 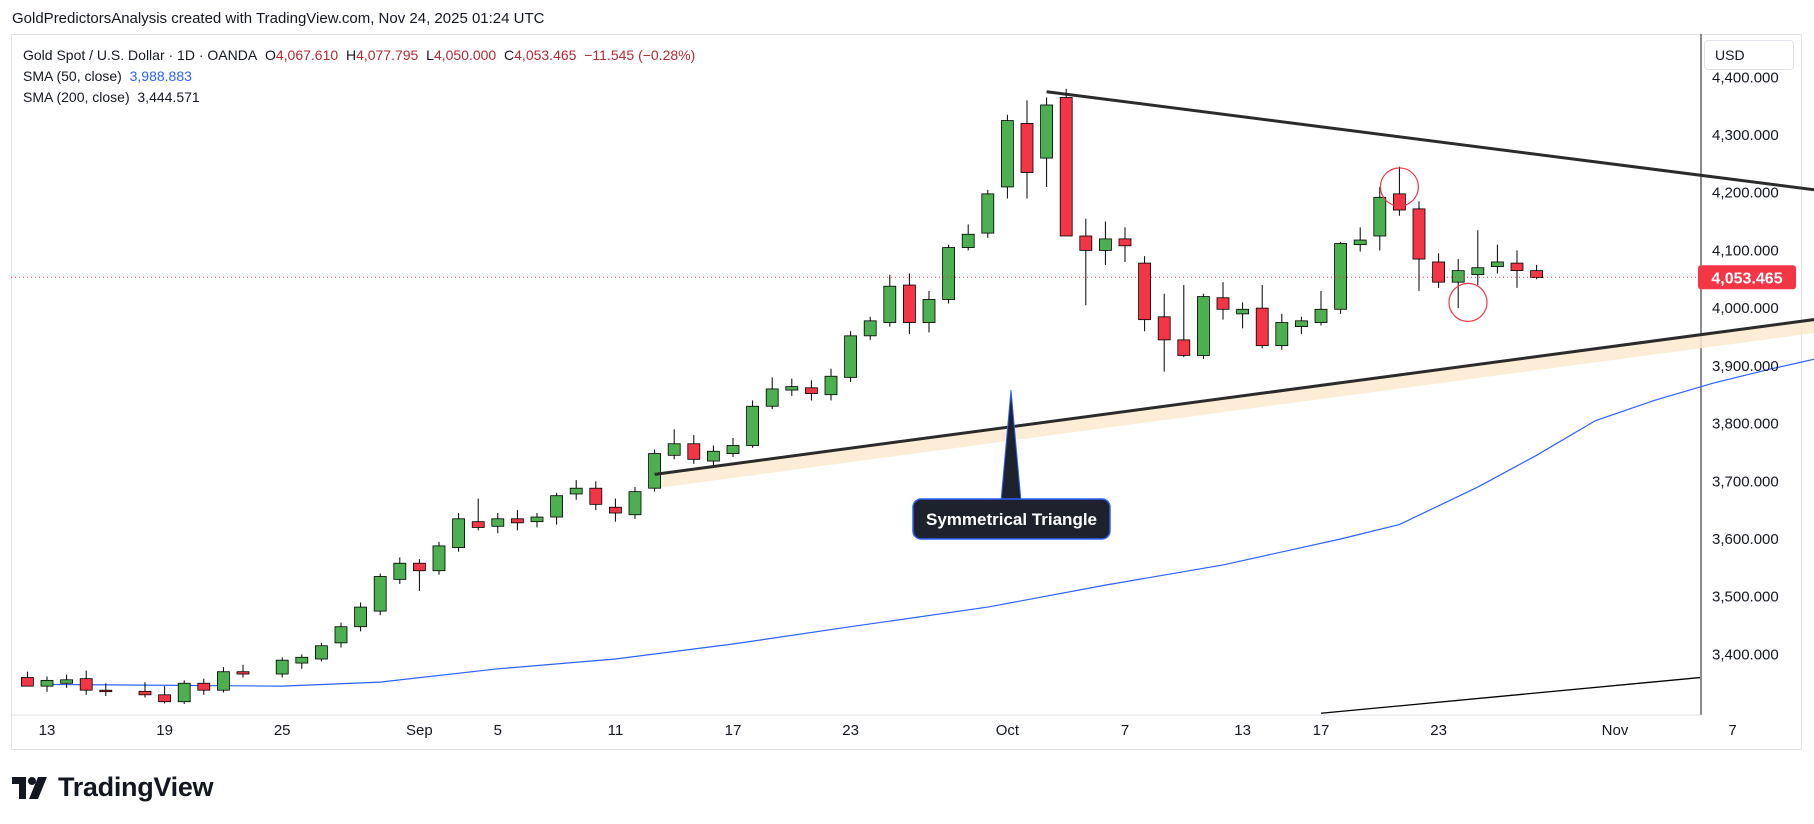 I want to click on tradingview-logo: TradingView, so click(x=113, y=787).